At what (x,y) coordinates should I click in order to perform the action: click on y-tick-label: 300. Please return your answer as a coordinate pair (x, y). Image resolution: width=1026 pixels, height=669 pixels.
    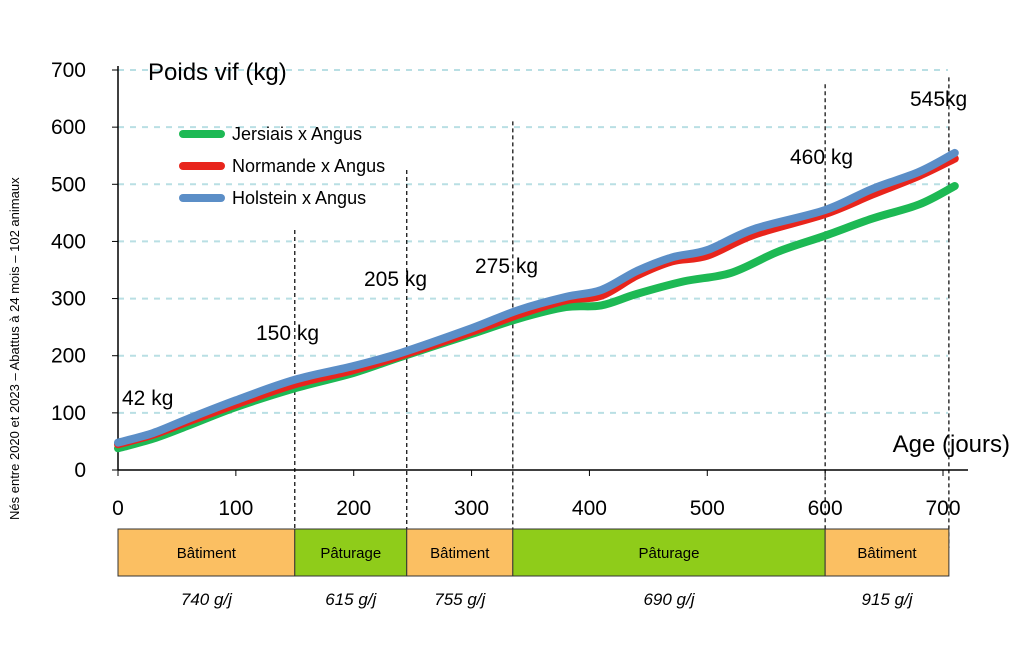
    Looking at the image, I should click on (68, 299).